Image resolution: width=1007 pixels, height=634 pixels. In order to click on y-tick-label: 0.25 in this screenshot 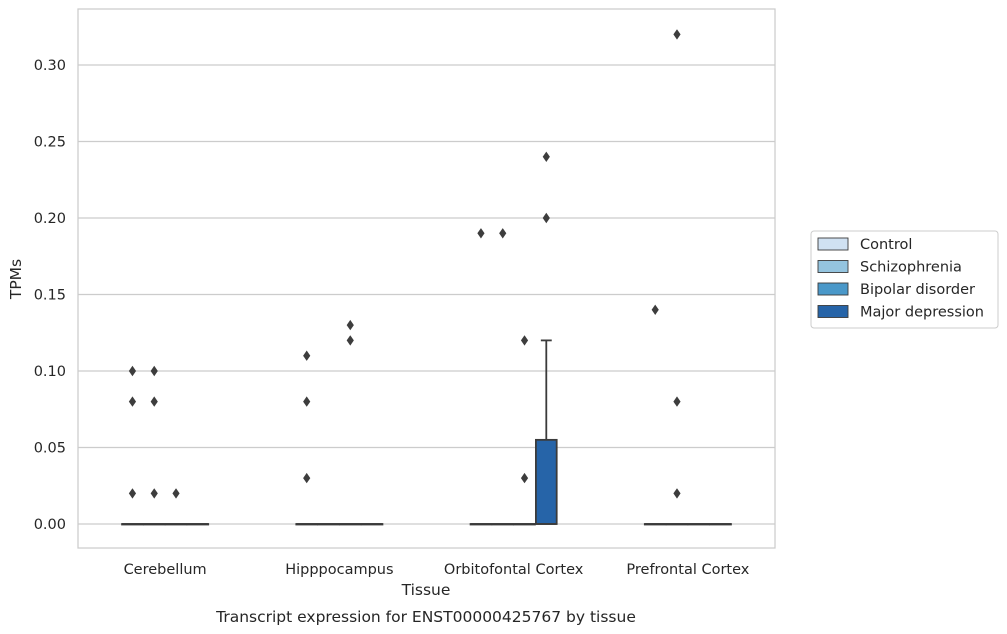, I will do `click(50, 143)`.